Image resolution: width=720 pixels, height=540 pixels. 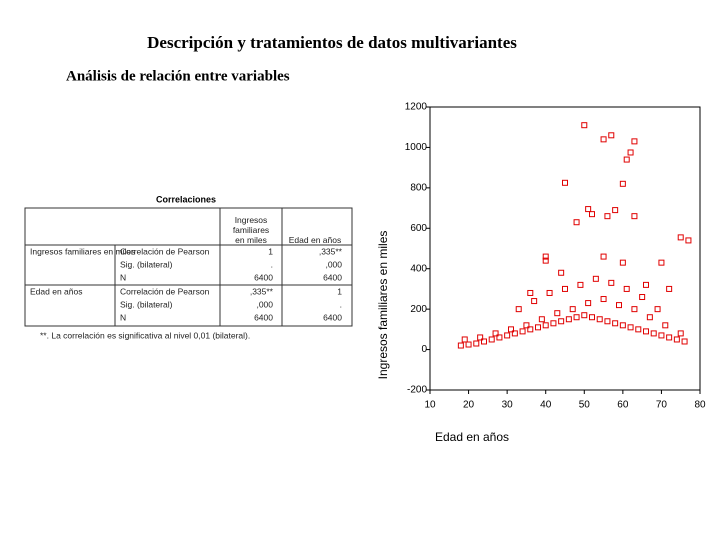 What do you see at coordinates (418, 268) in the screenshot?
I see `y-tick-label: 400` at bounding box center [418, 268].